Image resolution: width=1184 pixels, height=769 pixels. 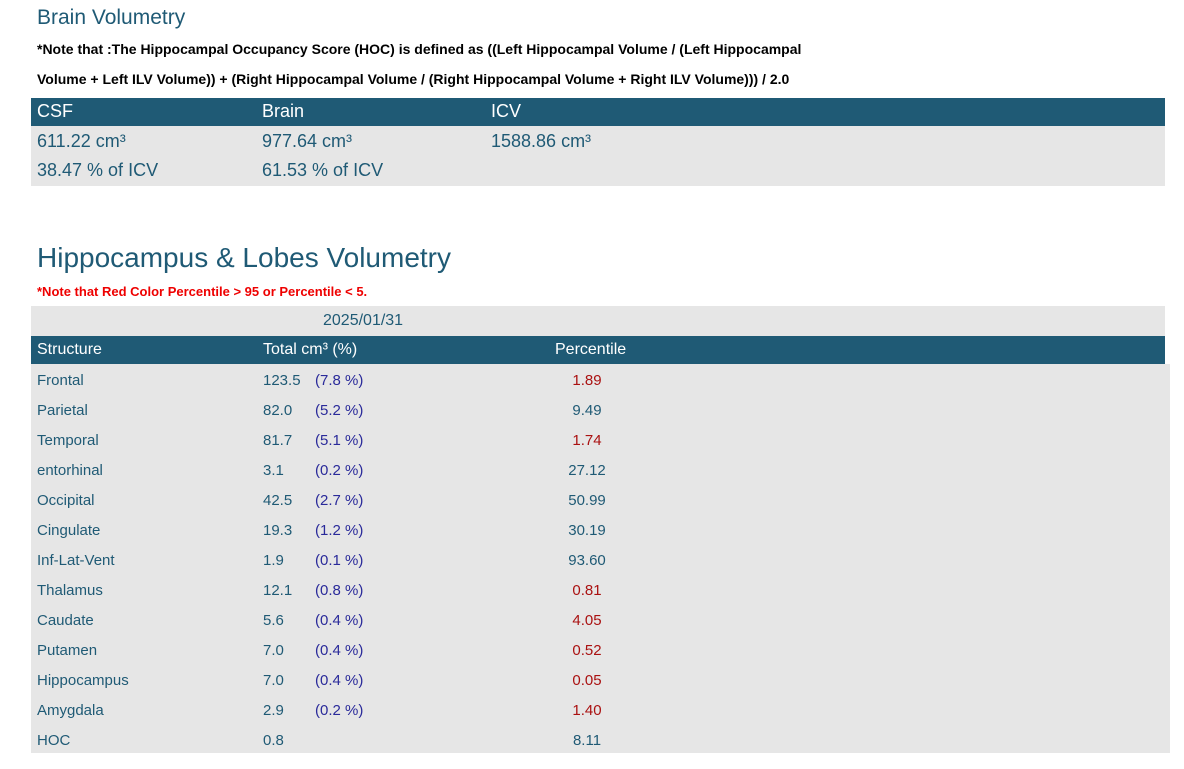 What do you see at coordinates (273, 710) in the screenshot?
I see `total-volume: 2.9` at bounding box center [273, 710].